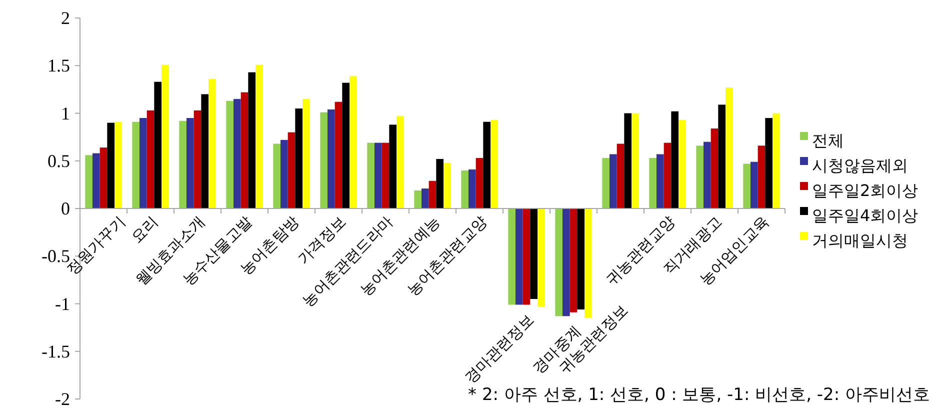 The width and height of the screenshot is (934, 410). I want to click on annotation: * 2: 아주 선호, 1: 선호, 0 : 보통, -1: 비선호, -2: 아주비선호, so click(699, 395).